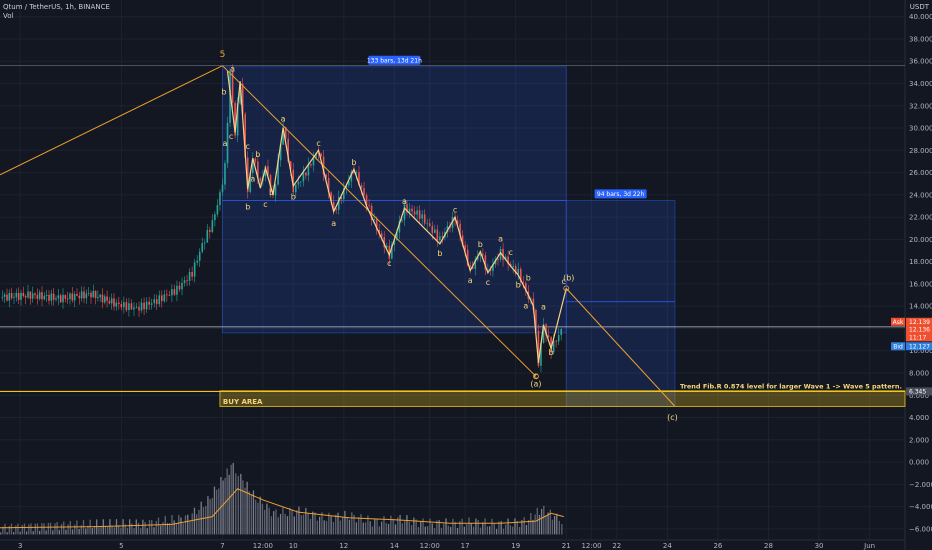 The image size is (932, 550). What do you see at coordinates (919, 463) in the screenshot?
I see `price-axis-tick: 0.000` at bounding box center [919, 463].